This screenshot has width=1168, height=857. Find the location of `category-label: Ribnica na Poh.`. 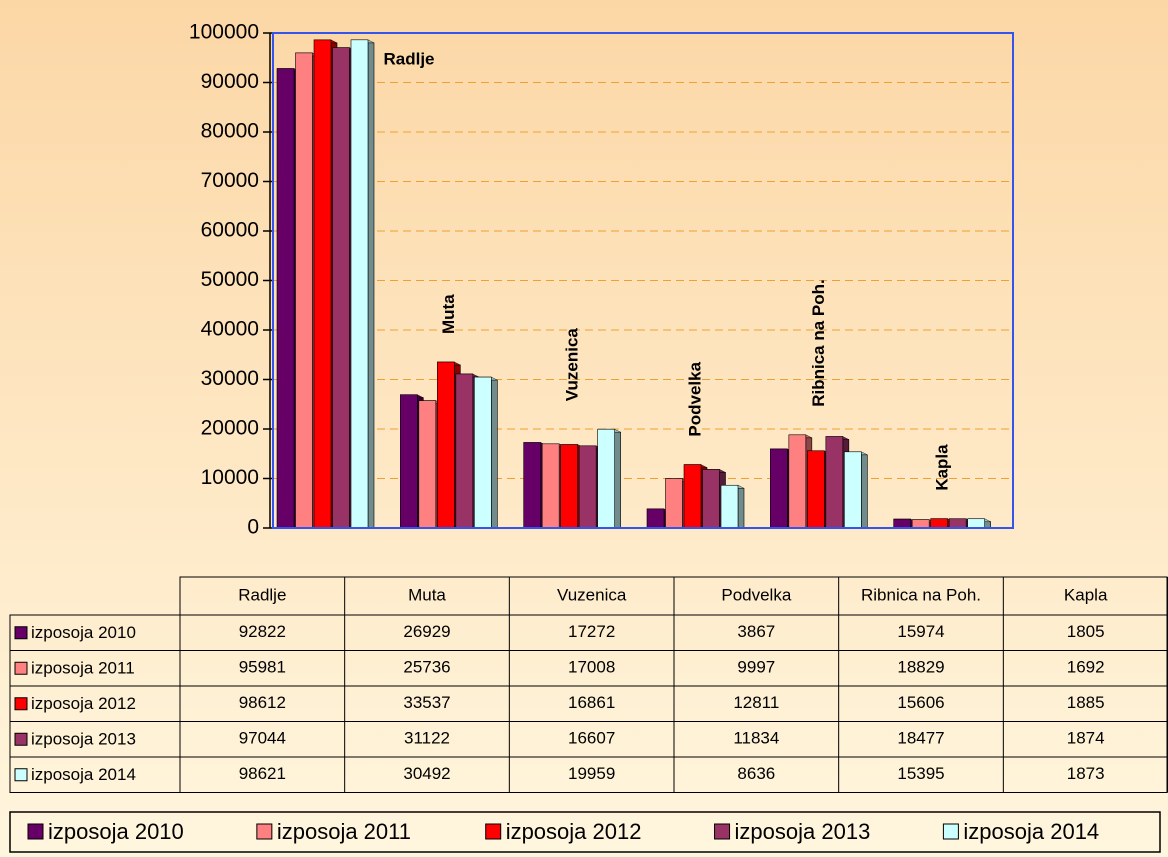

category-label: Ribnica na Poh. is located at coordinates (818, 343).